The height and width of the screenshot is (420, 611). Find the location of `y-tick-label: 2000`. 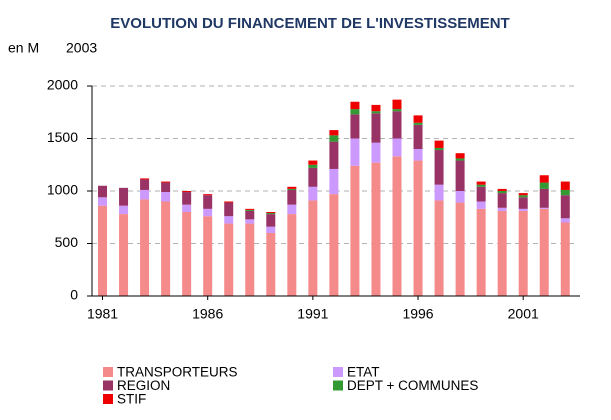

y-tick-label: 2000 is located at coordinates (62, 85).